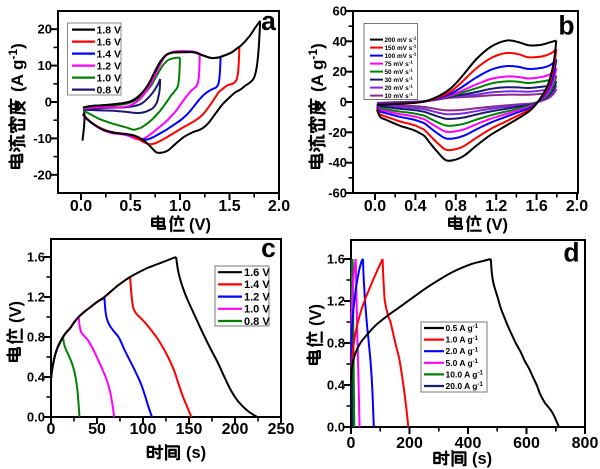 This screenshot has height=469, width=600. Describe the element at coordinates (401, 40) in the screenshot. I see `svg-text: 200 mV s-1` at that location.